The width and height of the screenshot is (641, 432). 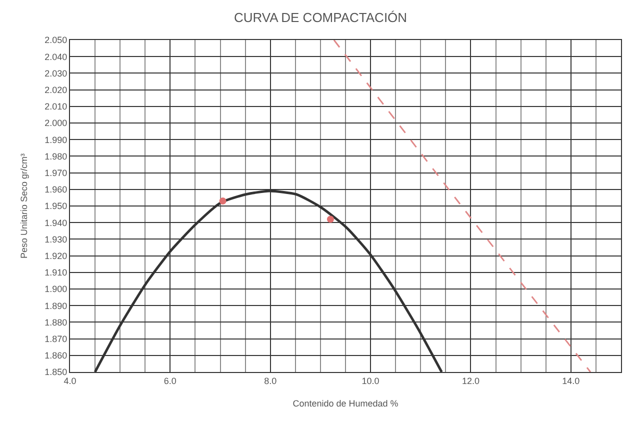 I want to click on y-tick-label: 1.980, so click(x=56, y=156).